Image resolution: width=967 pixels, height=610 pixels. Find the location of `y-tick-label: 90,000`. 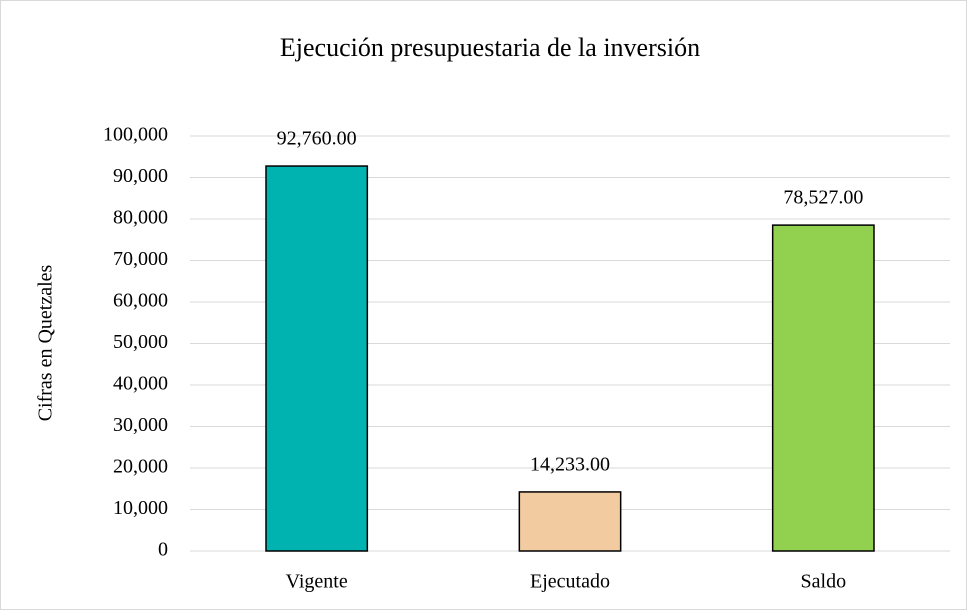

y-tick-label: 90,000 is located at coordinates (140, 176).